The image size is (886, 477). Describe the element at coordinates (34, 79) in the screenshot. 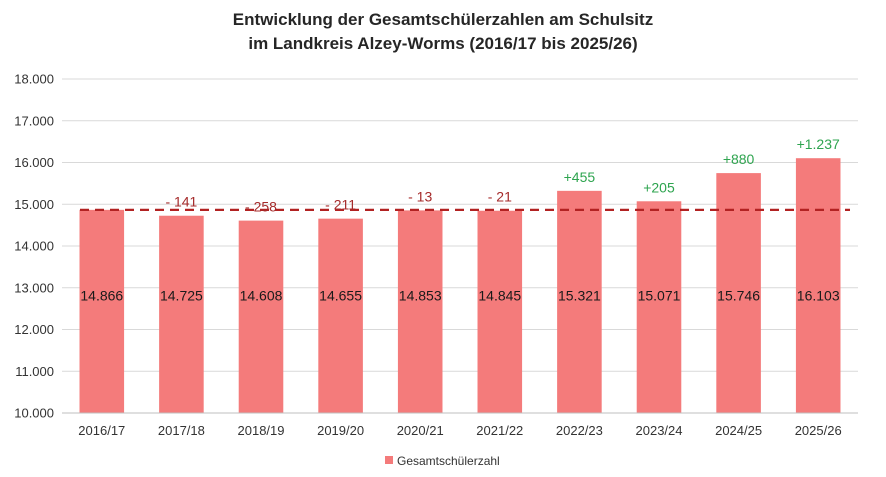

I see `y-tick-label: 18.000` at that location.